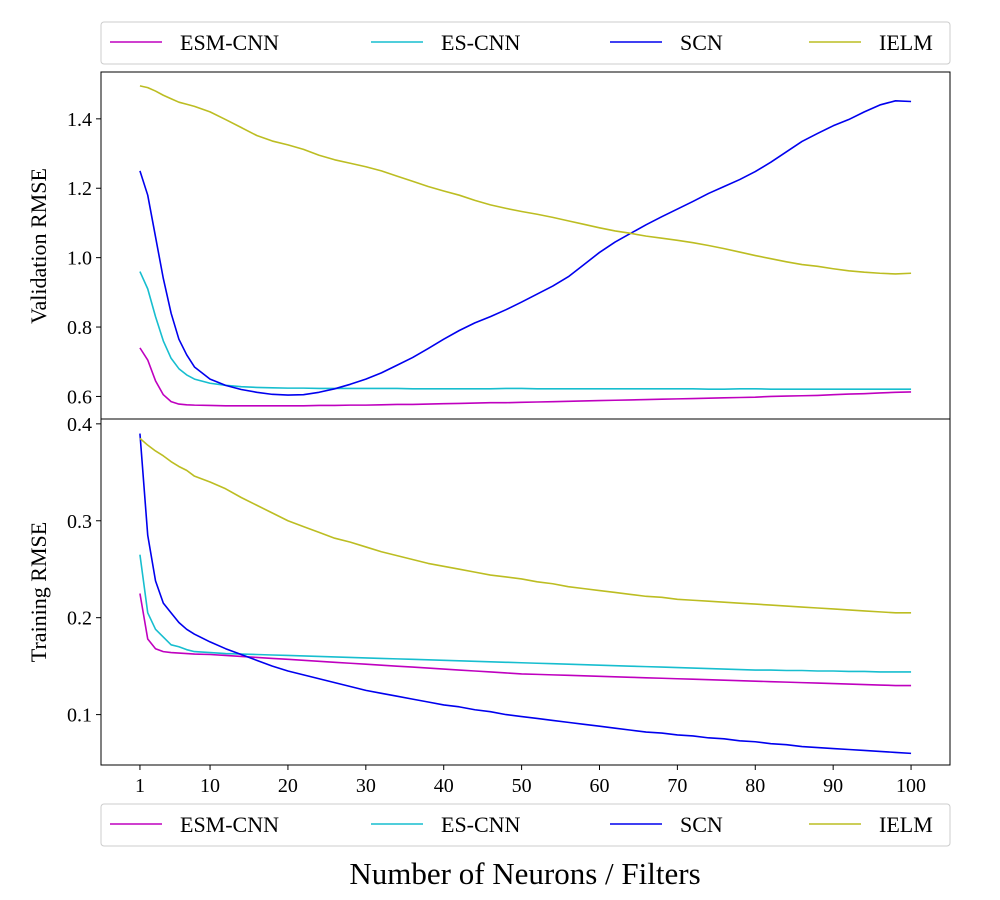  I want to click on x-tick-label: 10, so click(210, 786).